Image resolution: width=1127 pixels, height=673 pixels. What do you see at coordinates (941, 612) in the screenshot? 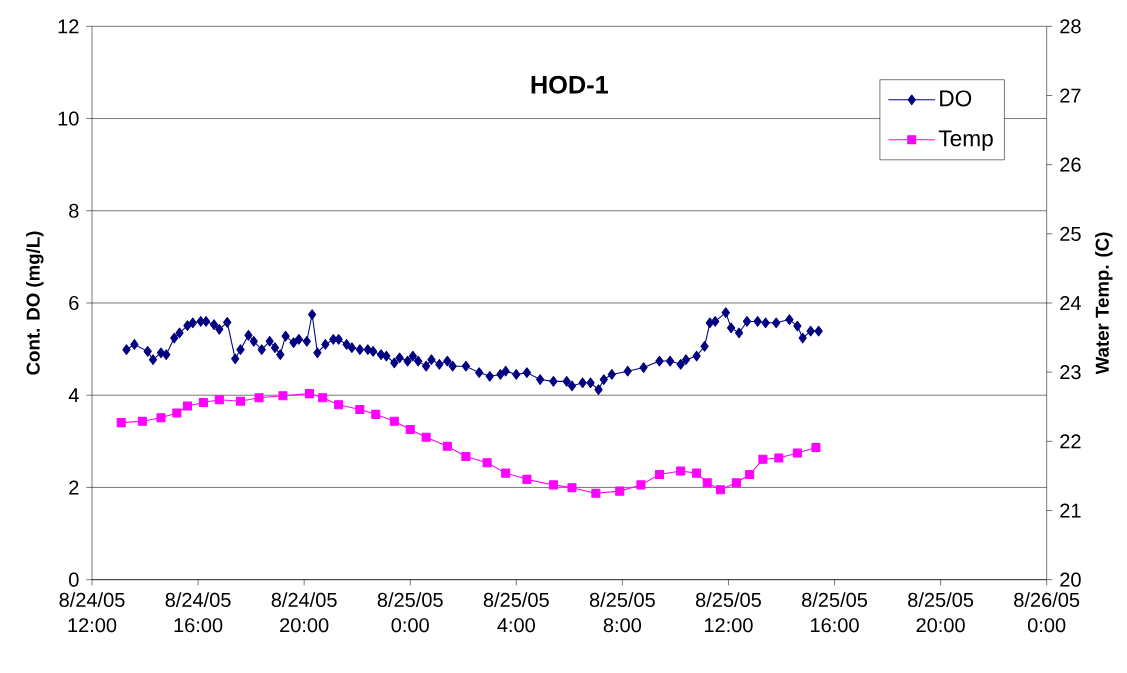
I see `x-tick-label: 8/25/05 20:00` at bounding box center [941, 612].